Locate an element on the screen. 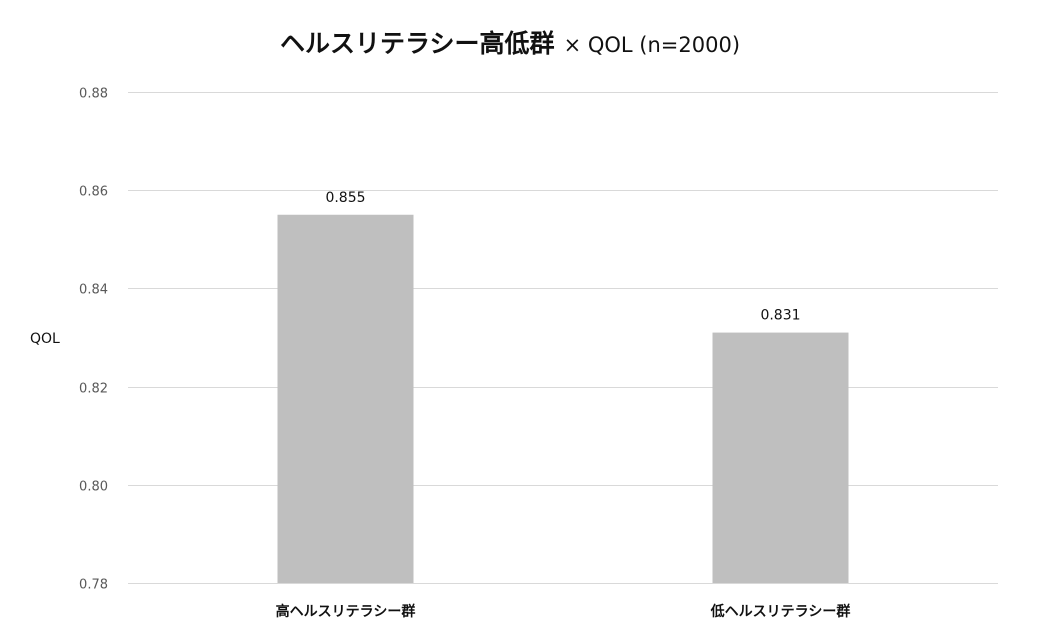 Image resolution: width=1040 pixels, height=644 pixels. y-tick-label: 0.80 is located at coordinates (93, 487).